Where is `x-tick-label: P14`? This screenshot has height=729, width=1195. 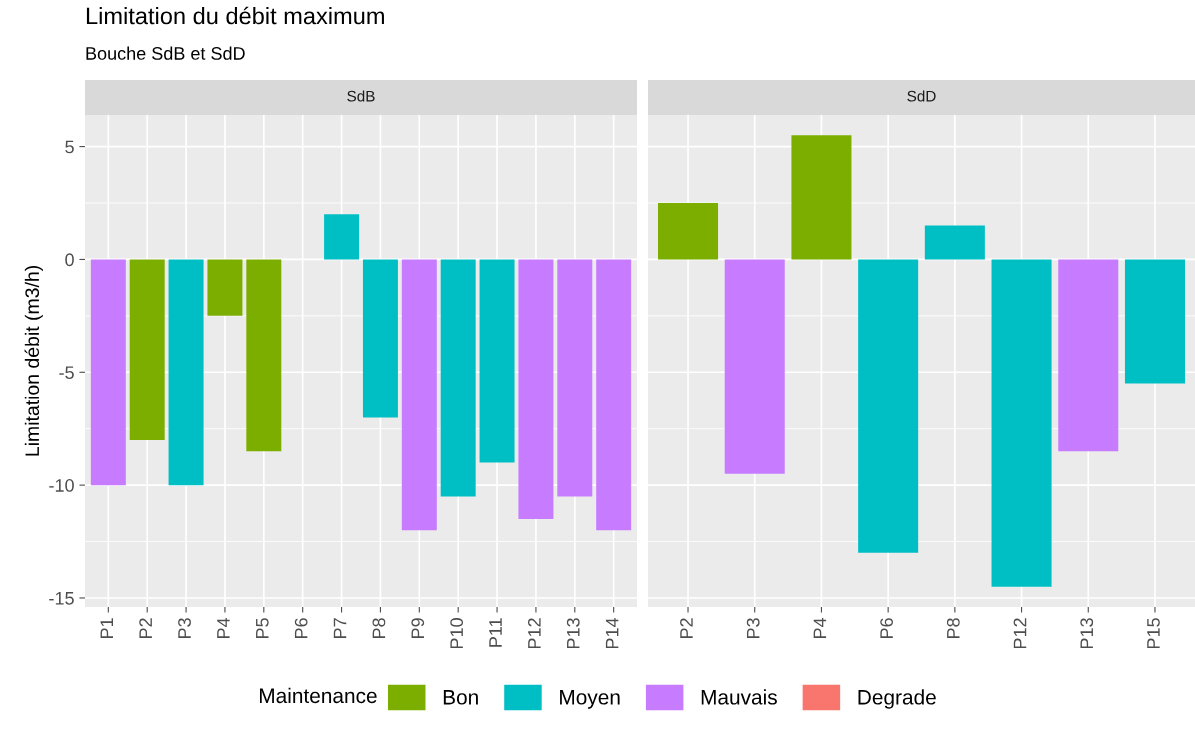
x-tick-label: P14 is located at coordinates (612, 633).